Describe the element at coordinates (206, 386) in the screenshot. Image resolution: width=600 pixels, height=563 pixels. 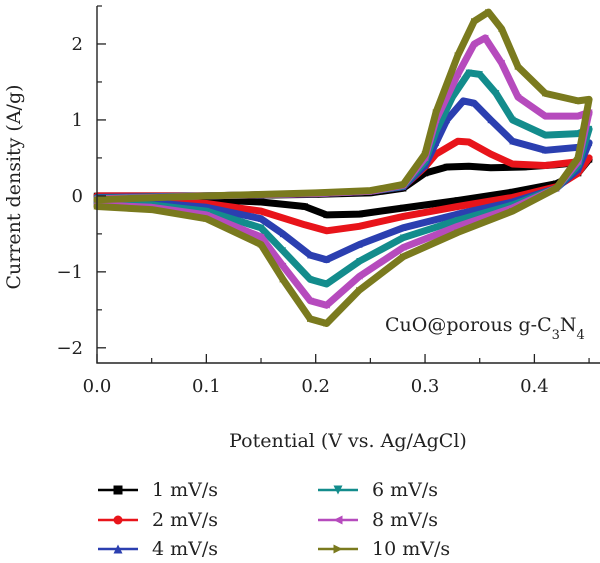
I see `x-tick-label: 0.1` at that location.